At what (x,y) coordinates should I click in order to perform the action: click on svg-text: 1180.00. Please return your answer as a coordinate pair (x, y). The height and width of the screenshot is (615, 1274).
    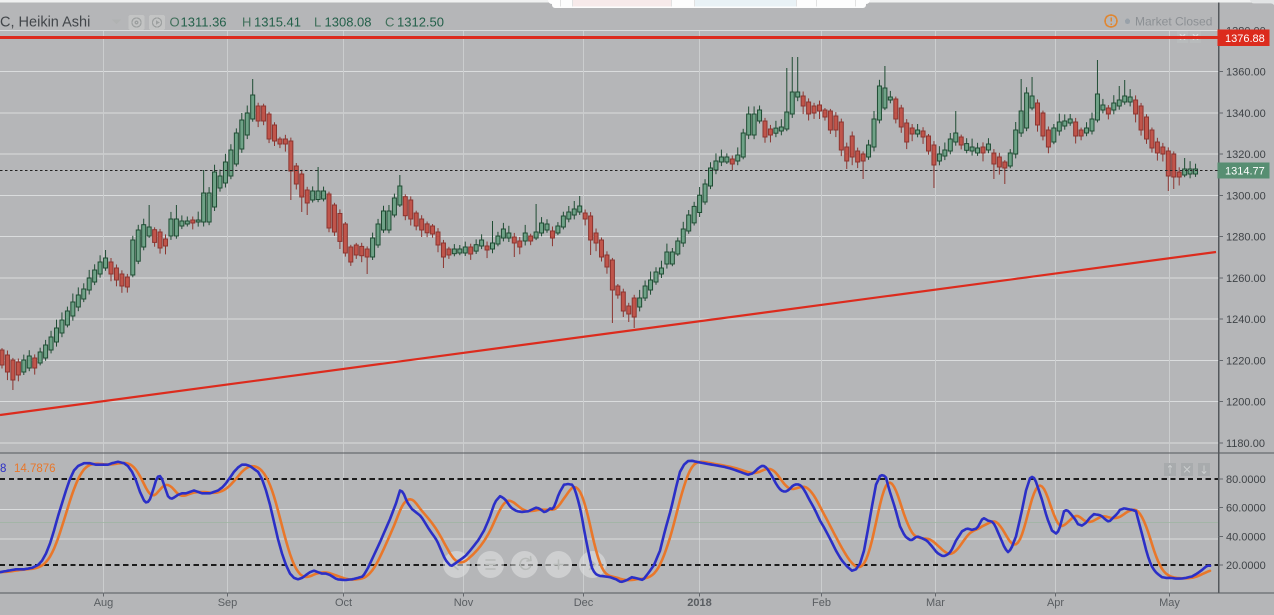
    Looking at the image, I should click on (1245, 444).